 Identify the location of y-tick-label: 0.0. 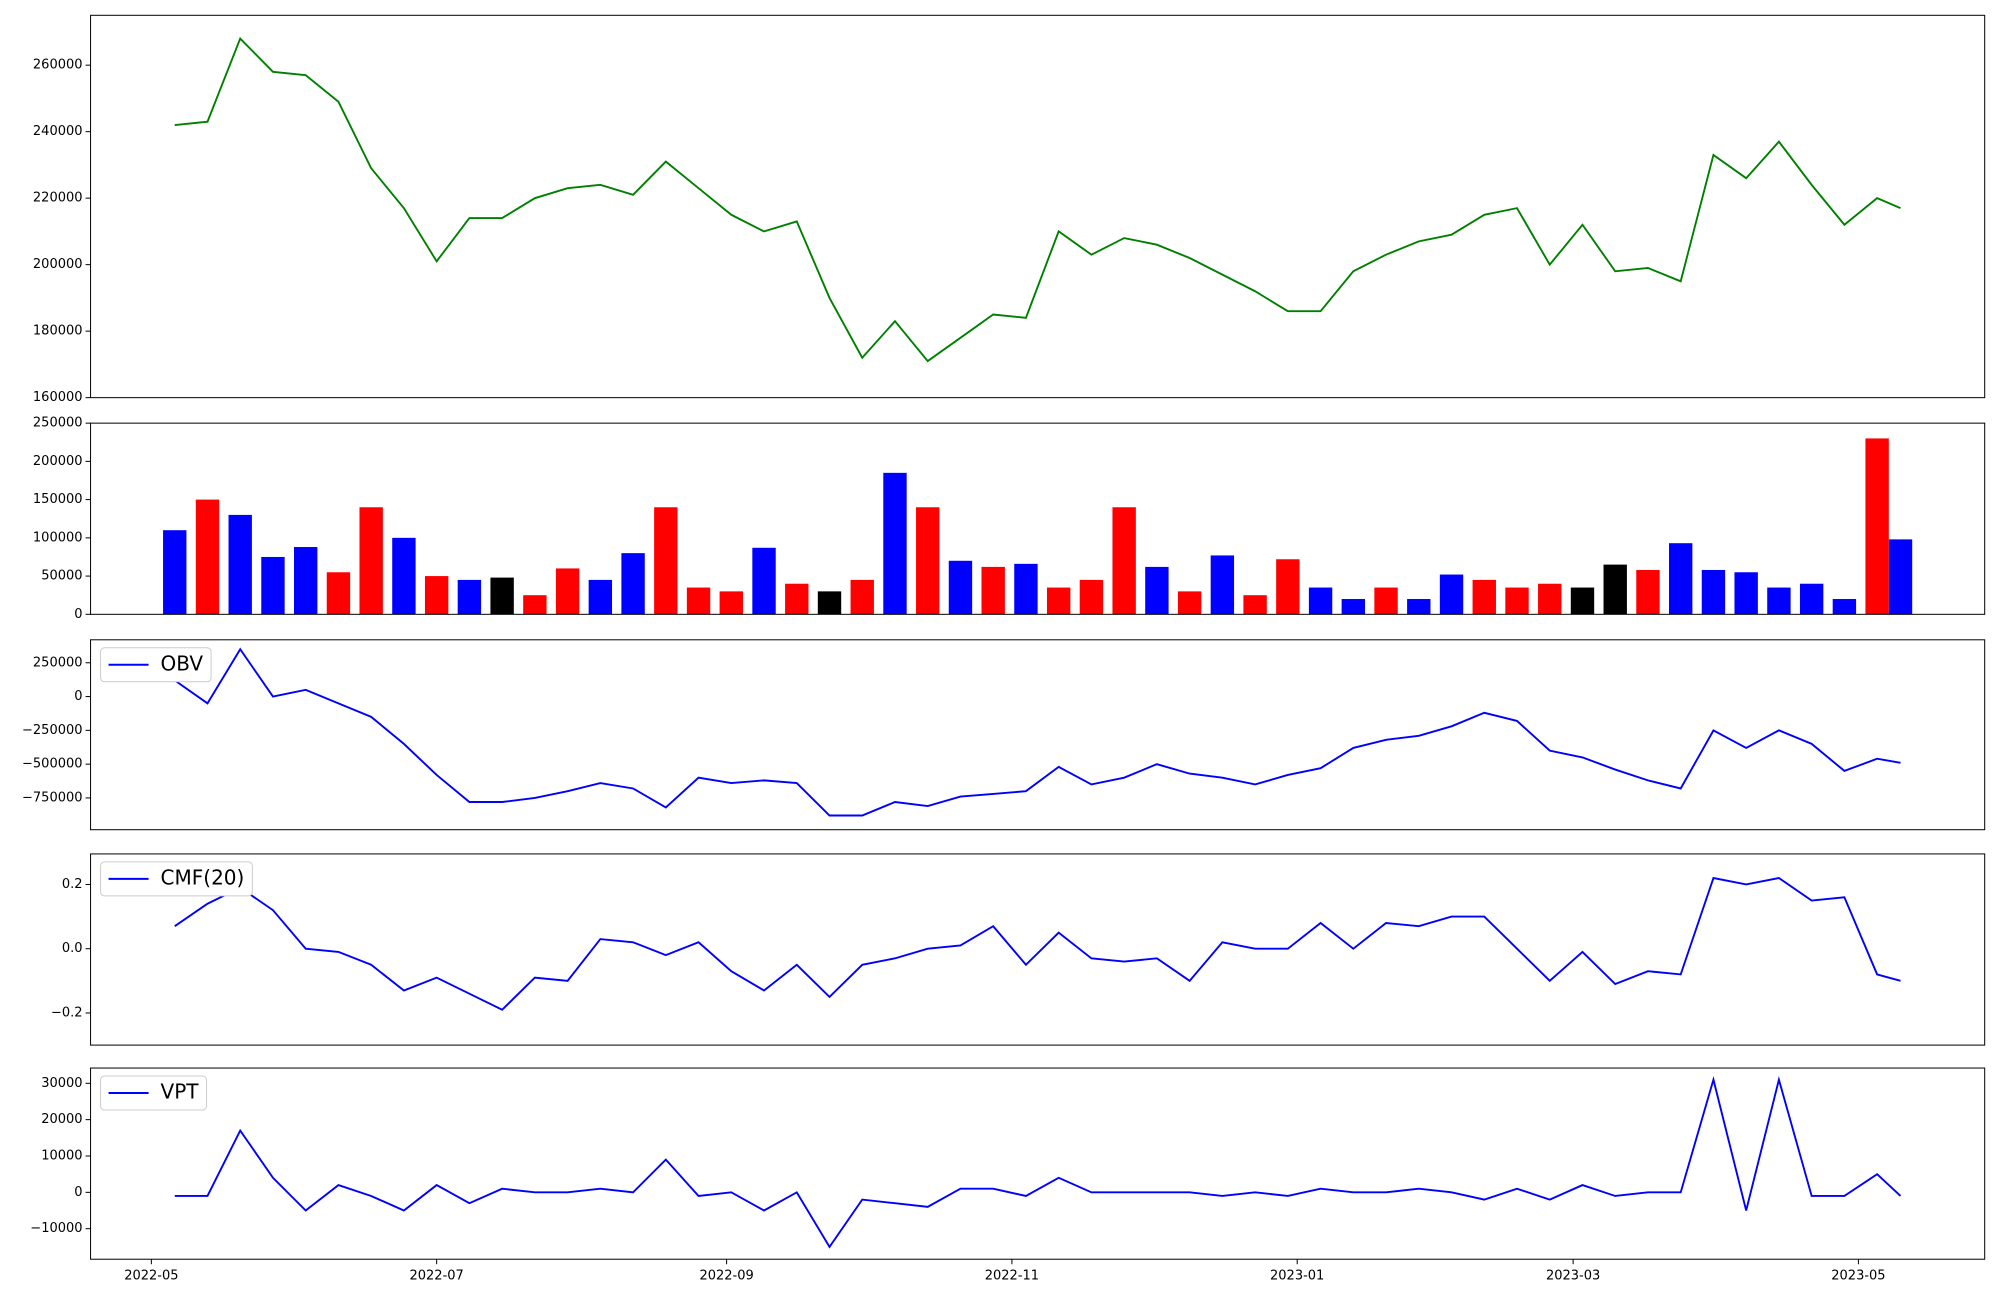
(72, 948).